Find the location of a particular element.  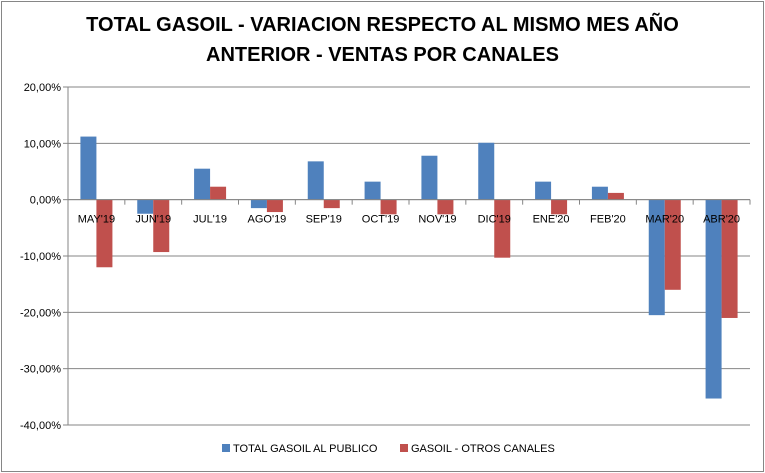

bar-publico-mar20 is located at coordinates (656, 257).